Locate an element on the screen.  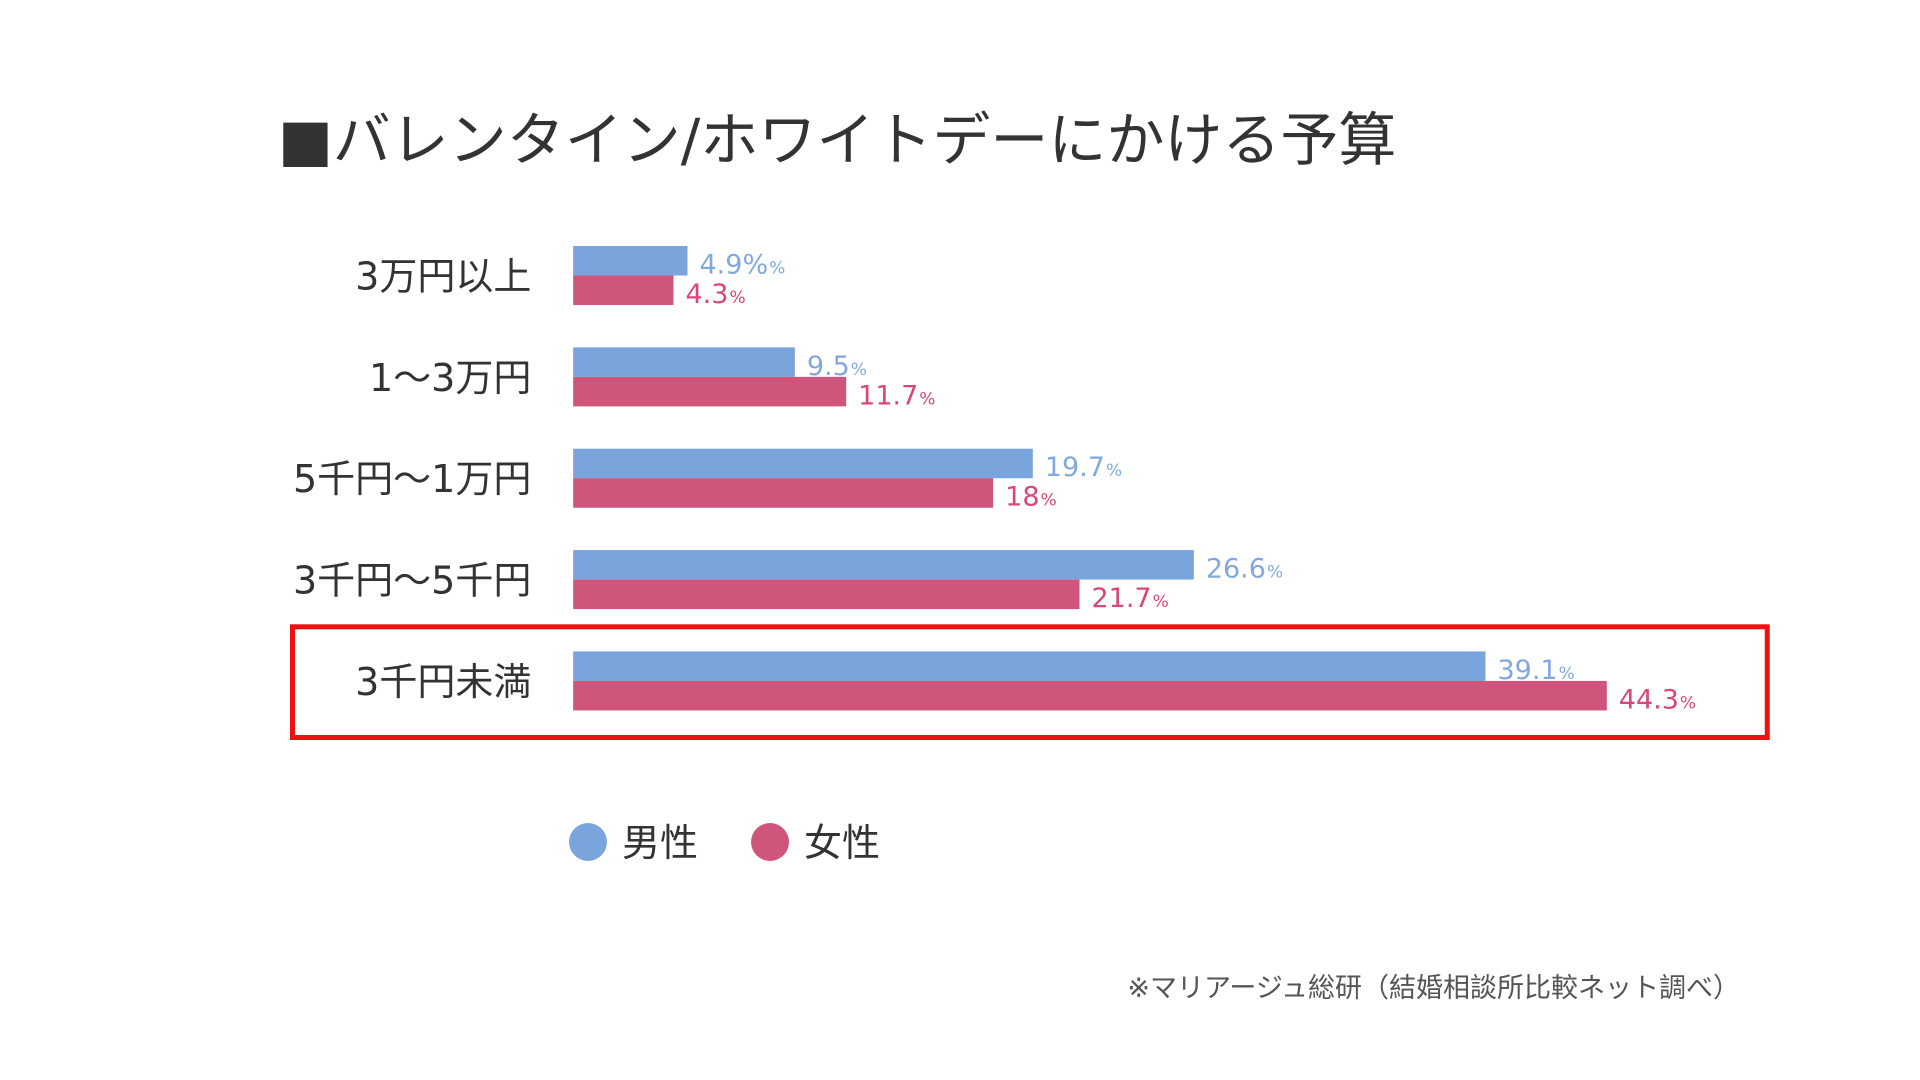
male-value-label: 19.7 is located at coordinates (1075, 467).